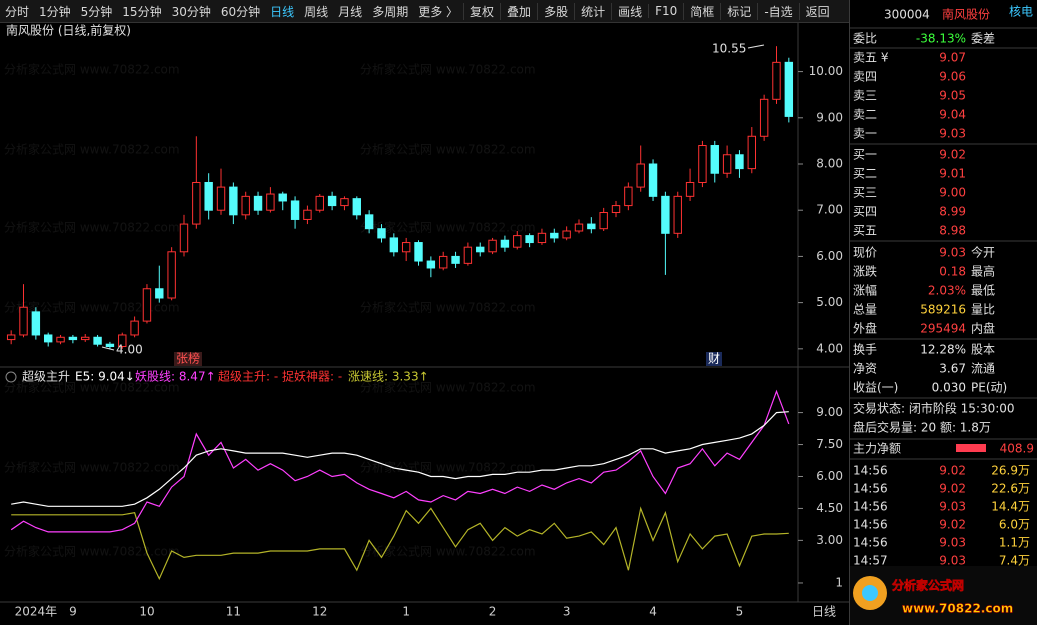  What do you see at coordinates (829, 444) in the screenshot?
I see `y-tick-label: 7.50` at bounding box center [829, 444].